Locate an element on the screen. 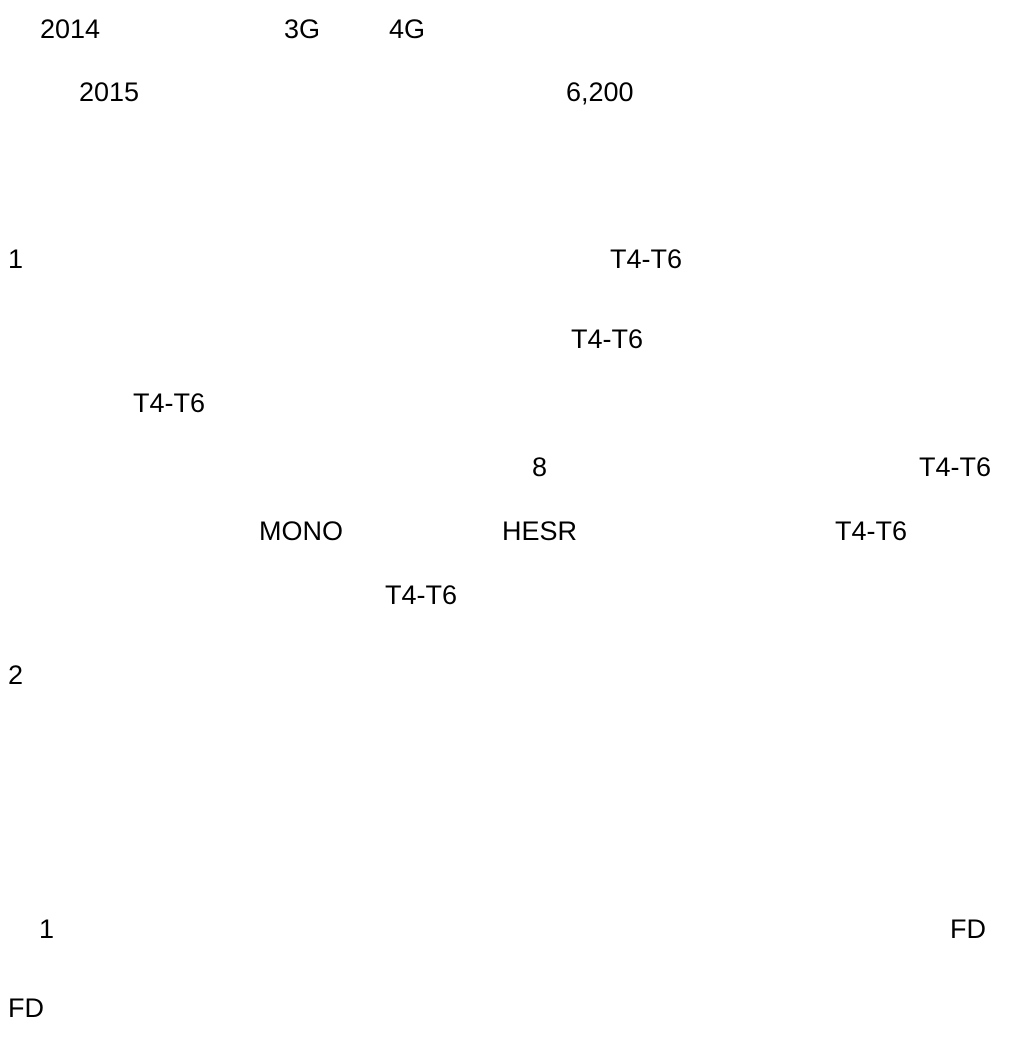 The height and width of the screenshot is (1039, 1014). network-3g-text: 3G is located at coordinates (302, 29).